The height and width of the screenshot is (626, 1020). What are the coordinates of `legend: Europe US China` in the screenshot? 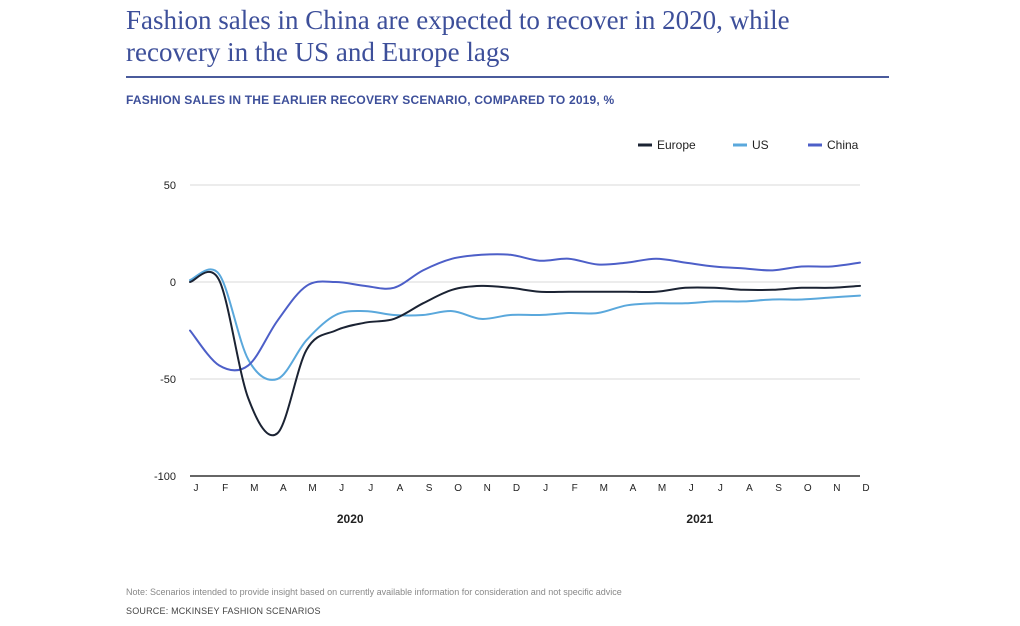 It's located at (748, 145).